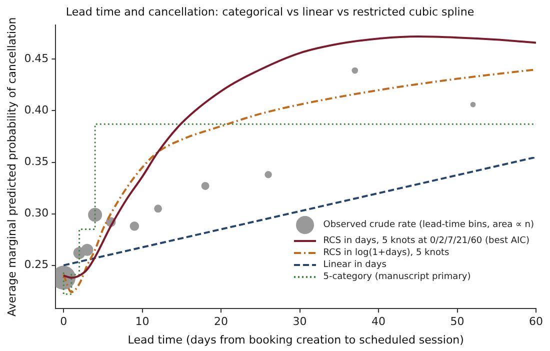  Describe the element at coordinates (386, 253) in the screenshot. I see `legend-label: RCS in log(1+days), 5 knots` at that location.